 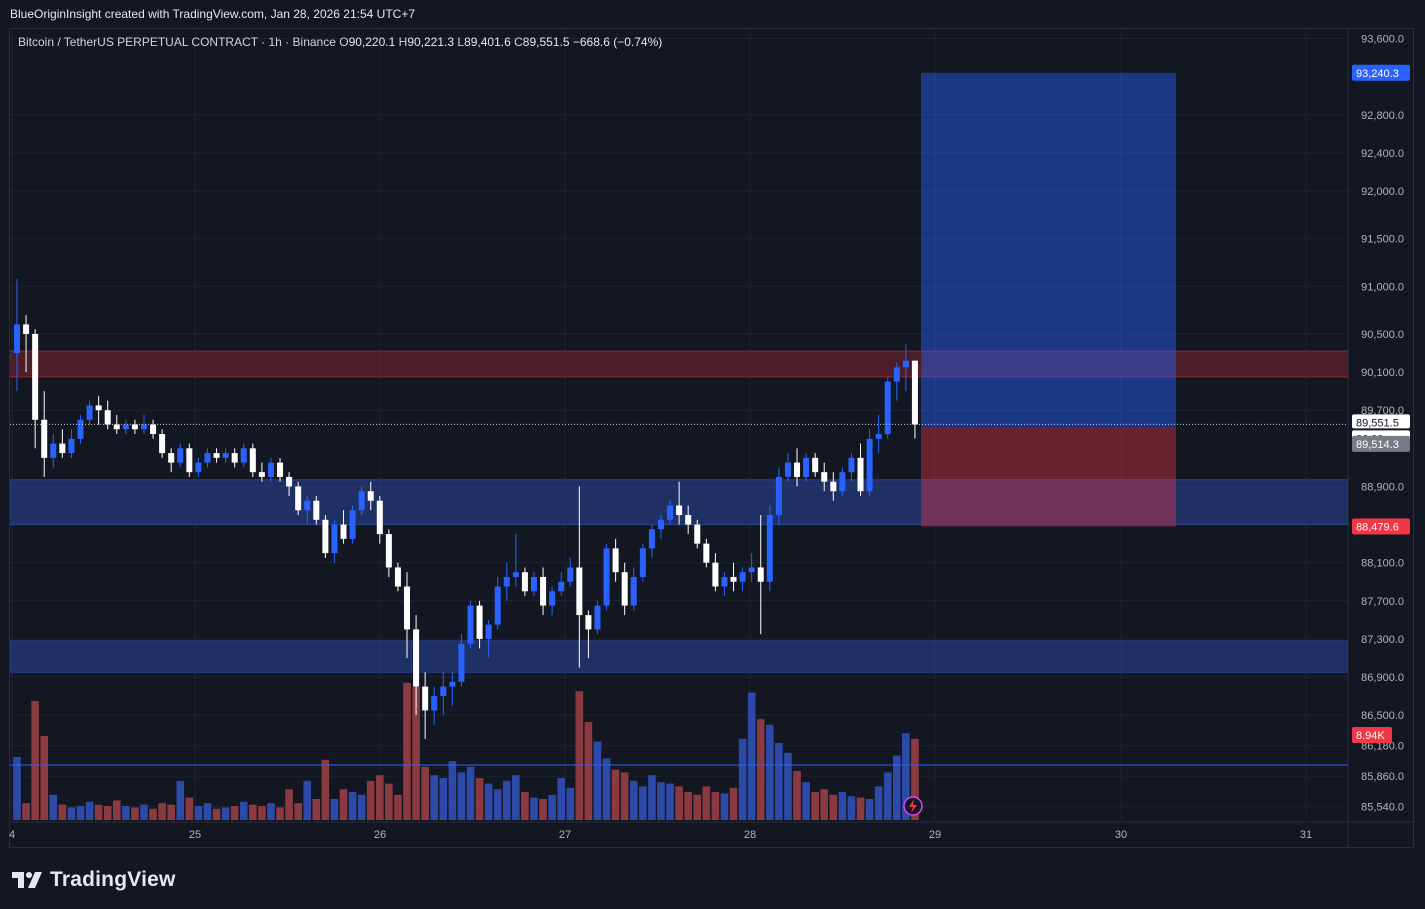 What do you see at coordinates (565, 835) in the screenshot?
I see `time-tick-label: 27` at bounding box center [565, 835].